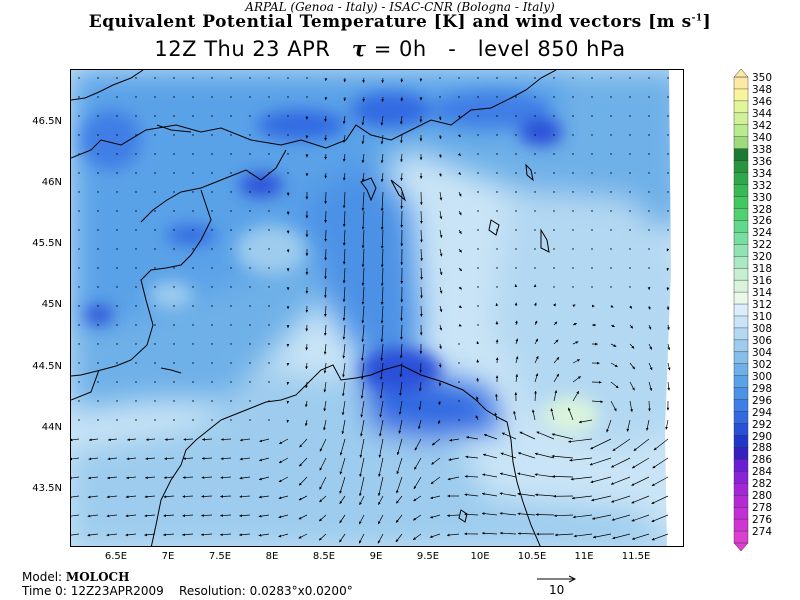  What do you see at coordinates (47, 243) in the screenshot?
I see `lat-tick-label: 45.5N` at bounding box center [47, 243].